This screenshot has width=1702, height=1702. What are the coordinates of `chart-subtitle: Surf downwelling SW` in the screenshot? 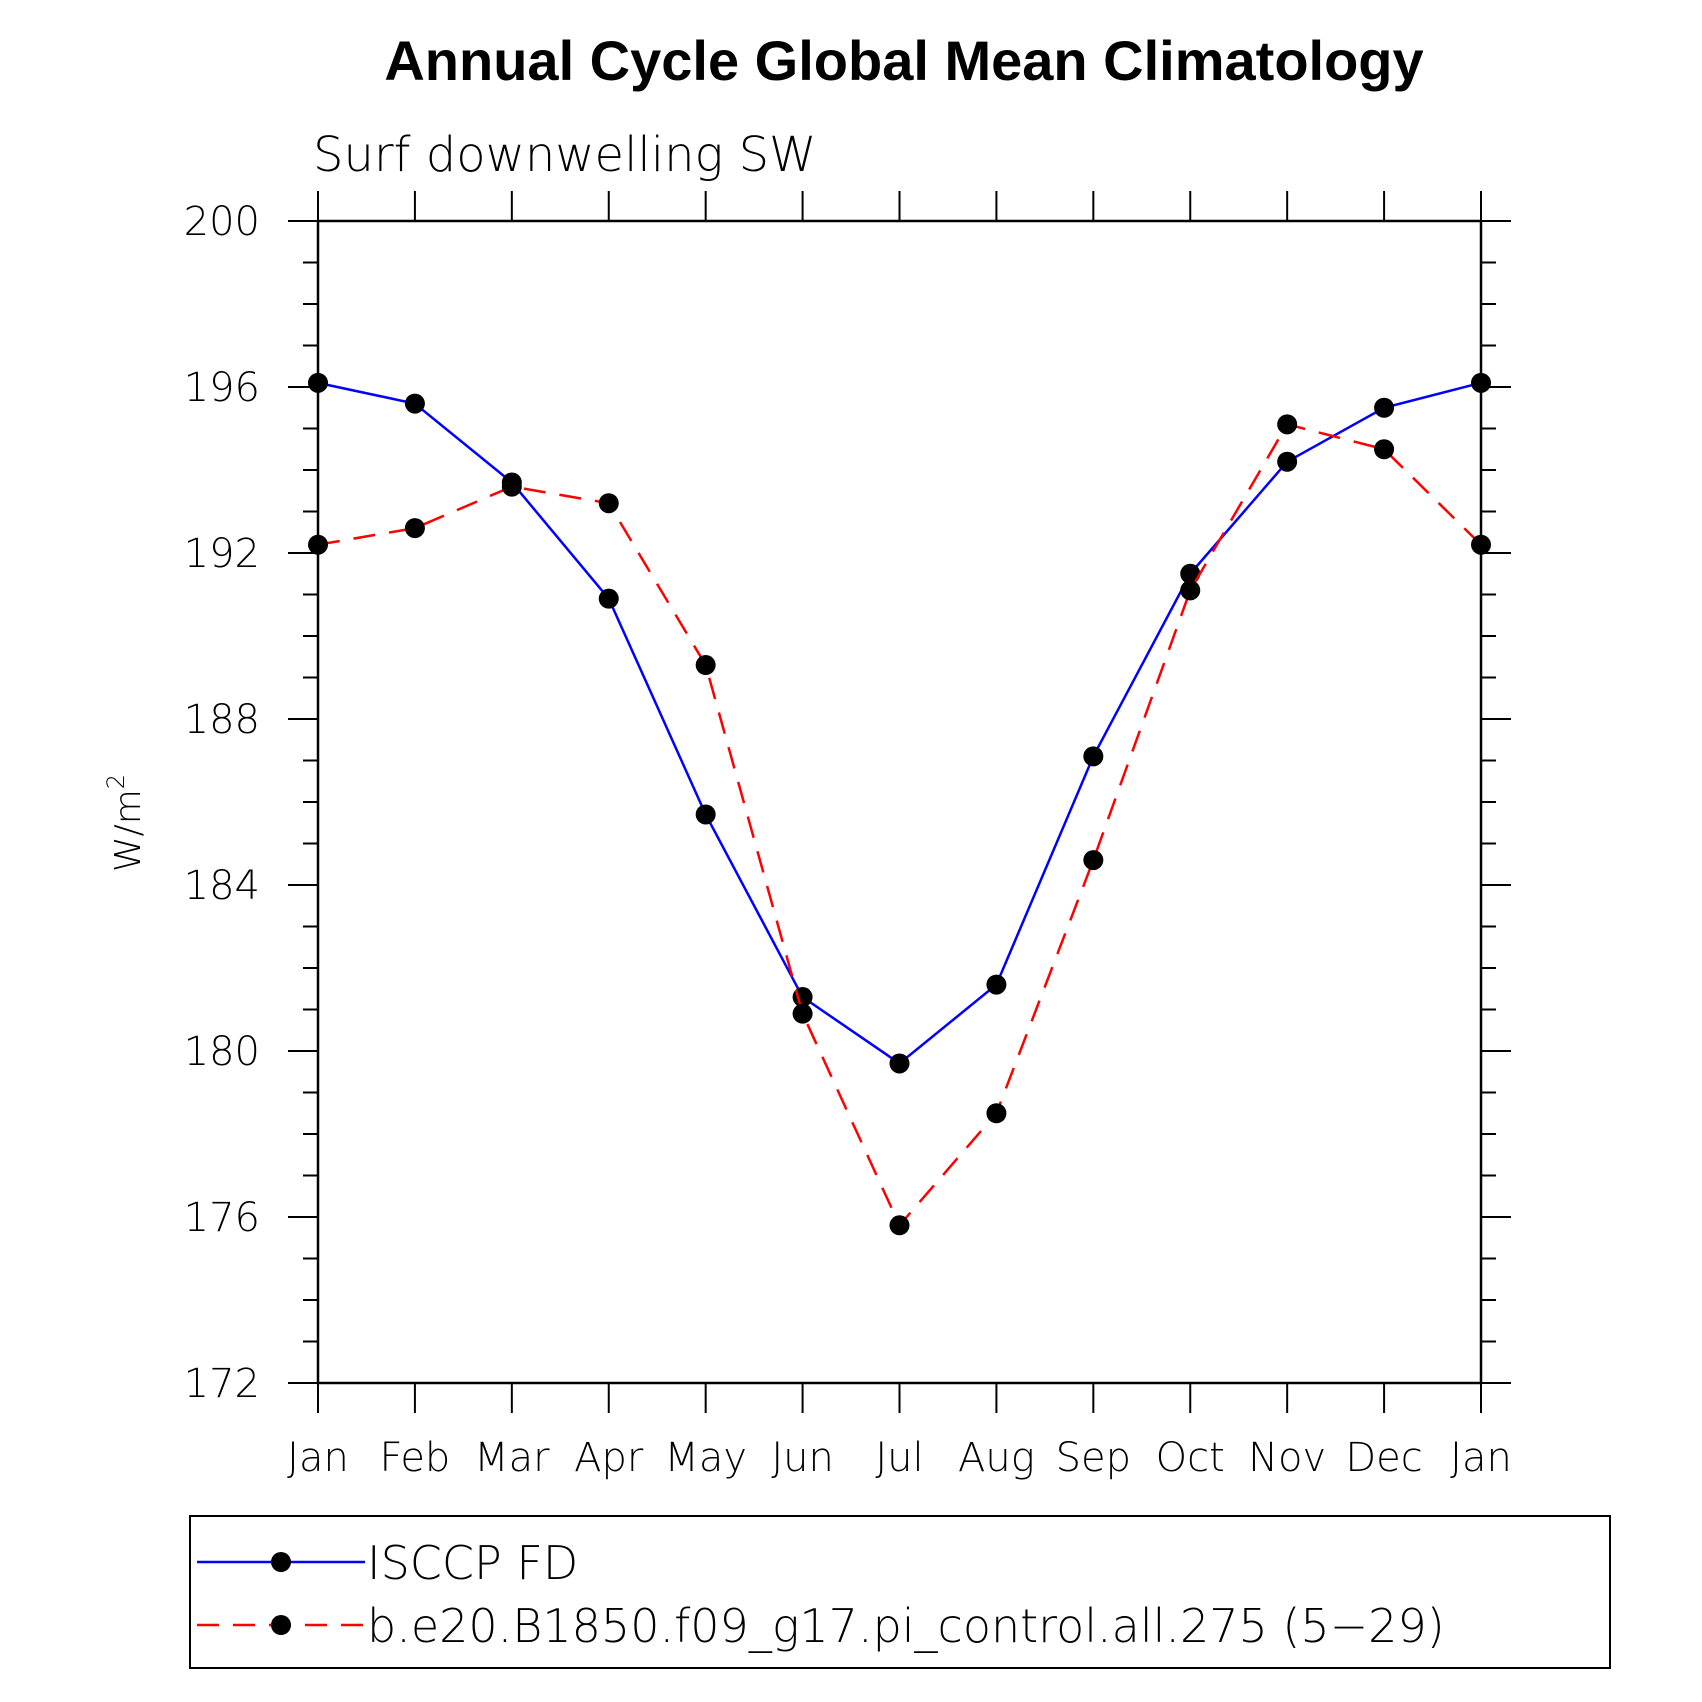 It's located at (565, 155).